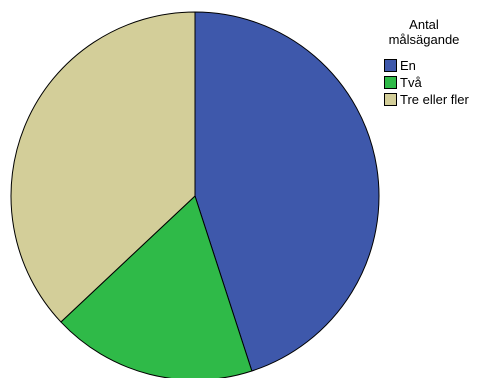 The height and width of the screenshot is (378, 498). I want to click on legend-label-tva: Två, so click(411, 82).